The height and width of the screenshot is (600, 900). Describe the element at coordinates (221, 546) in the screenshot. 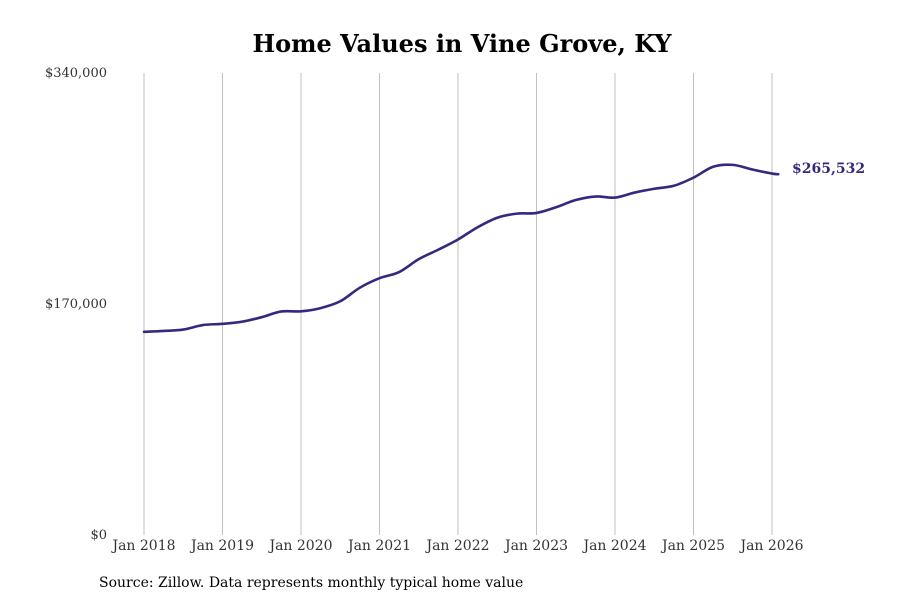

I see `x-tick-label: Jan 2019` at that location.